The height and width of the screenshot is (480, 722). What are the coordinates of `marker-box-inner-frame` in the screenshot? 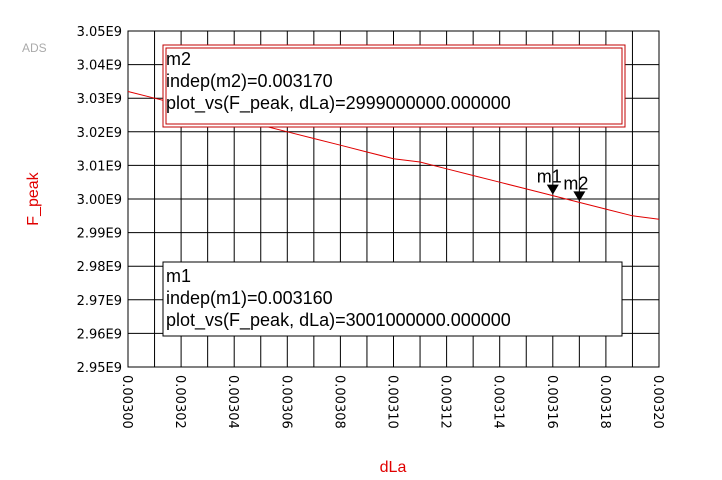 It's located at (394, 86).